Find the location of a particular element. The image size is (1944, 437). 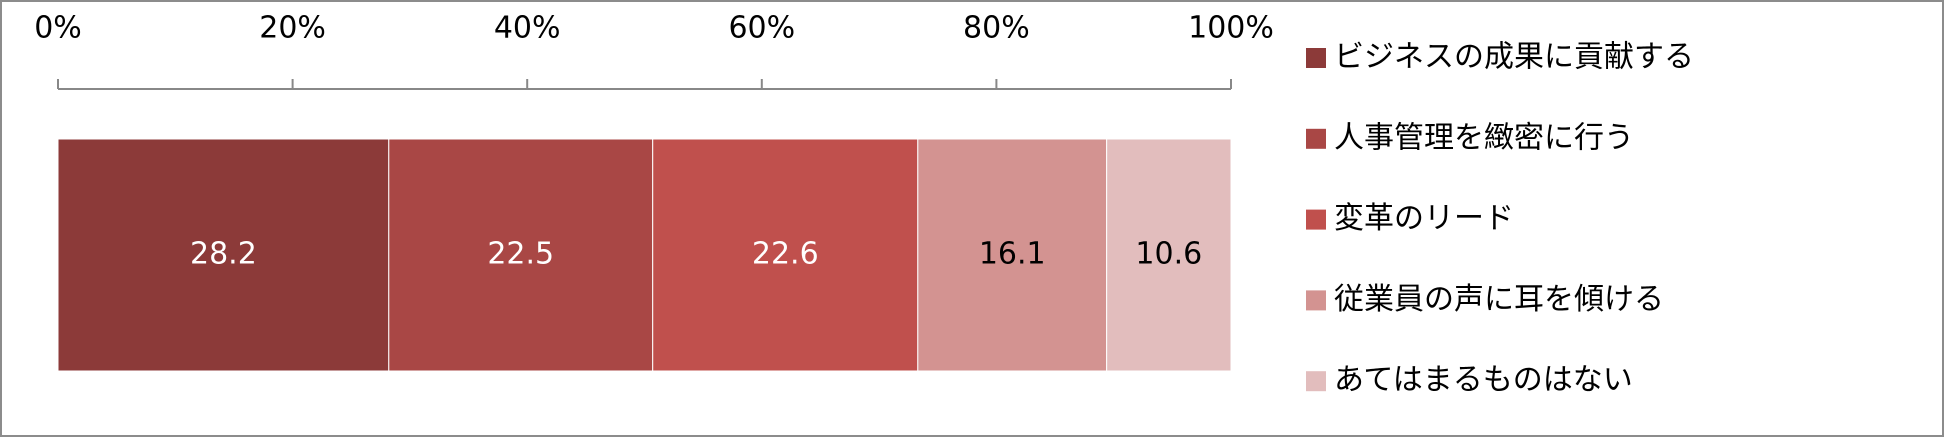

data-label: 16.1 is located at coordinates (1012, 254).